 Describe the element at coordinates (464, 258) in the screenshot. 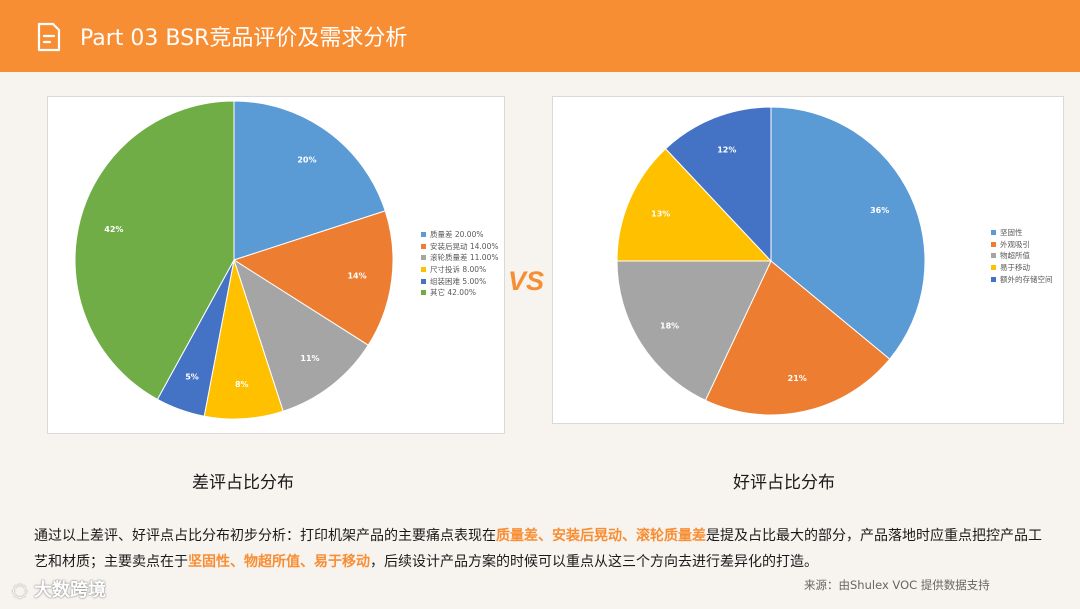

I see `negative-legend-label-3: 滚轮质量差 11.00%` at that location.